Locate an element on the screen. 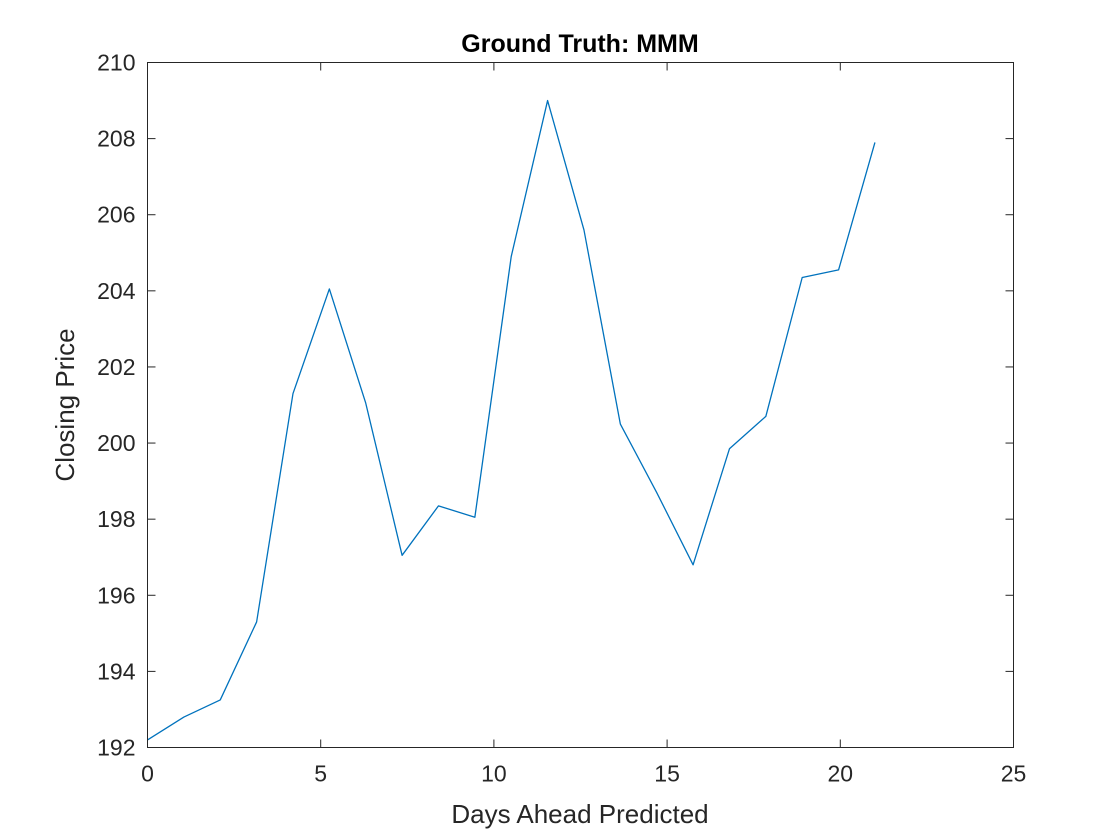 Image resolution: width=1120 pixels, height=840 pixels. y-tick-label: 208 is located at coordinates (116, 139).